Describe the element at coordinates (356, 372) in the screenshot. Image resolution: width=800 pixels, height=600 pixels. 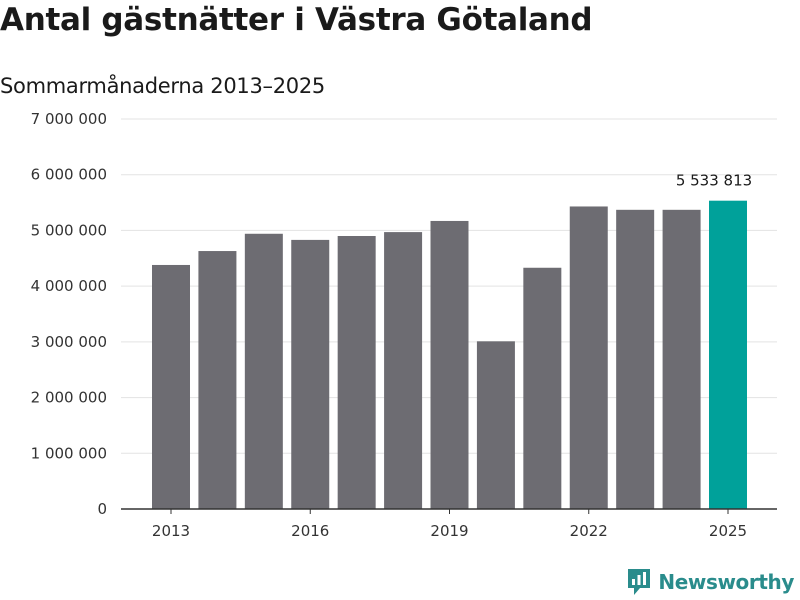
I see `bar-2017` at that location.